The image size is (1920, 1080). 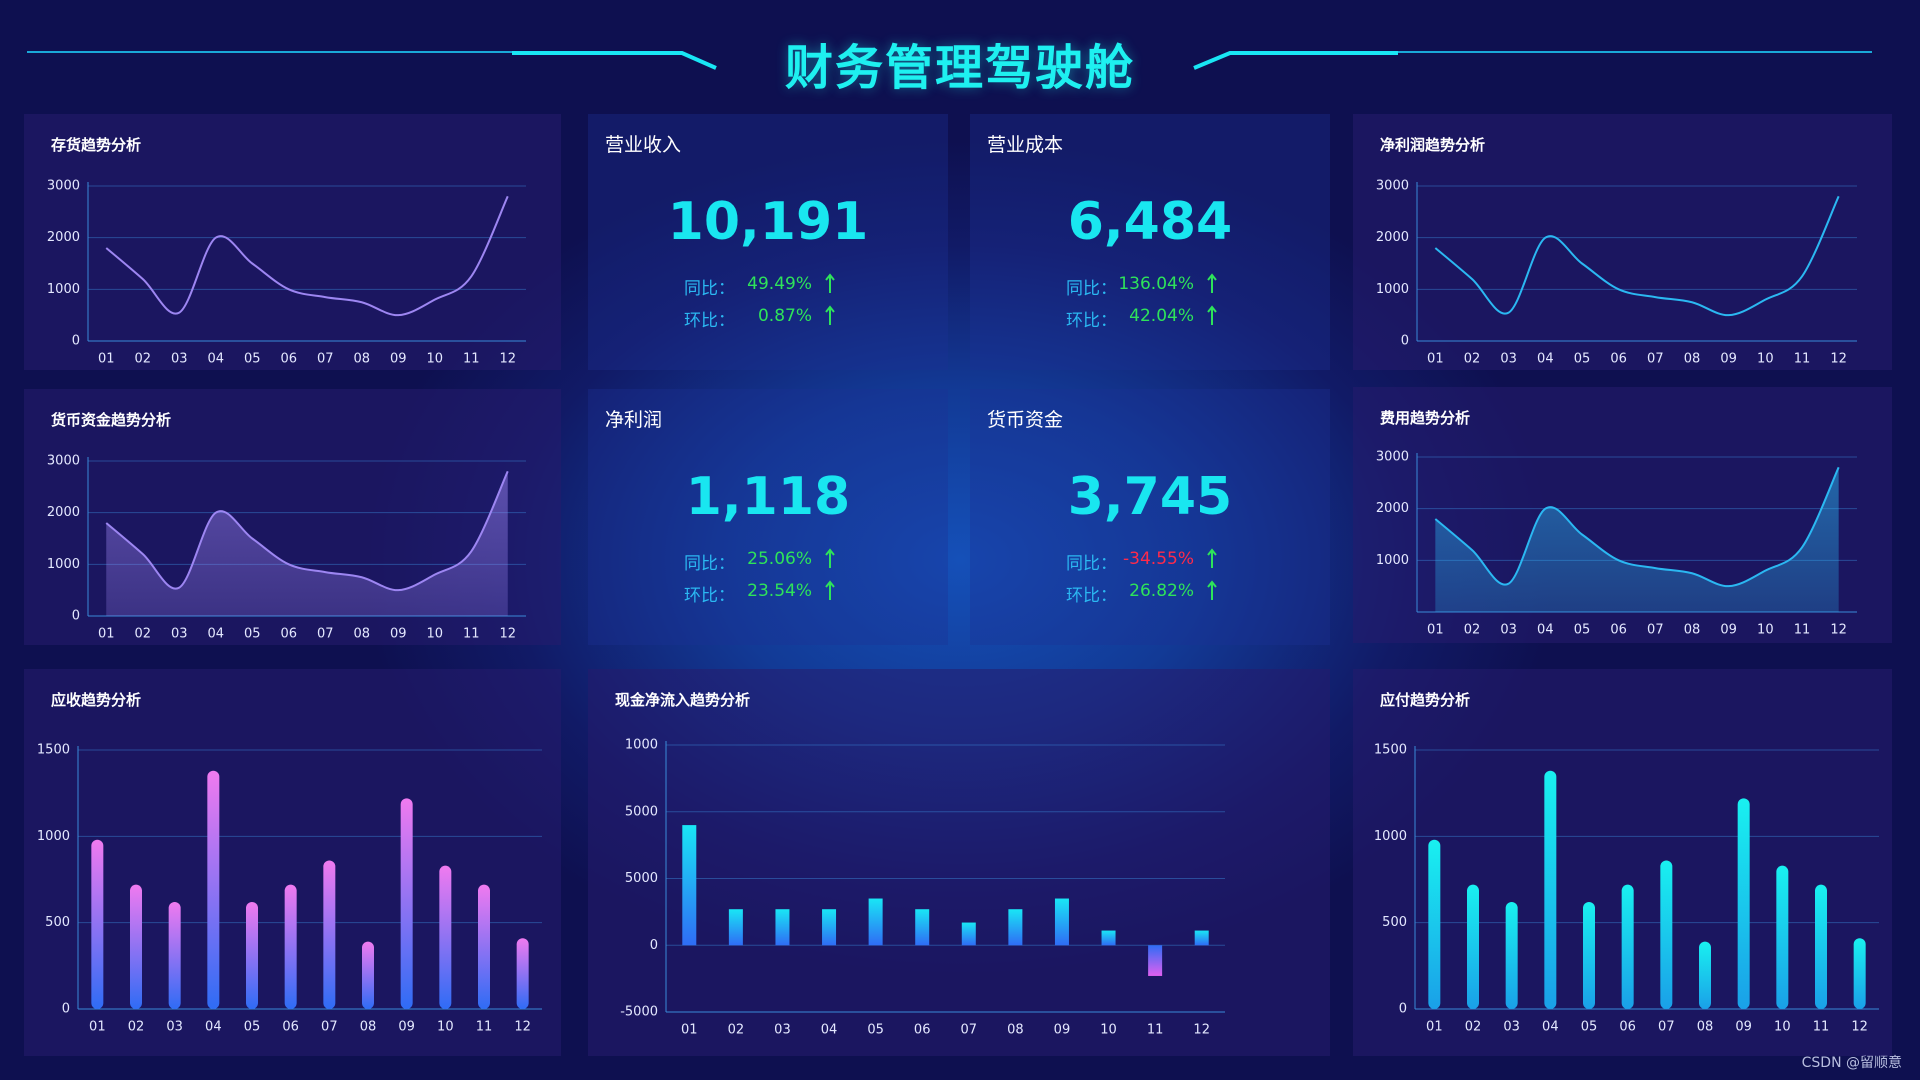 I want to click on kpi-change: 42.04%, so click(x=1161, y=316).